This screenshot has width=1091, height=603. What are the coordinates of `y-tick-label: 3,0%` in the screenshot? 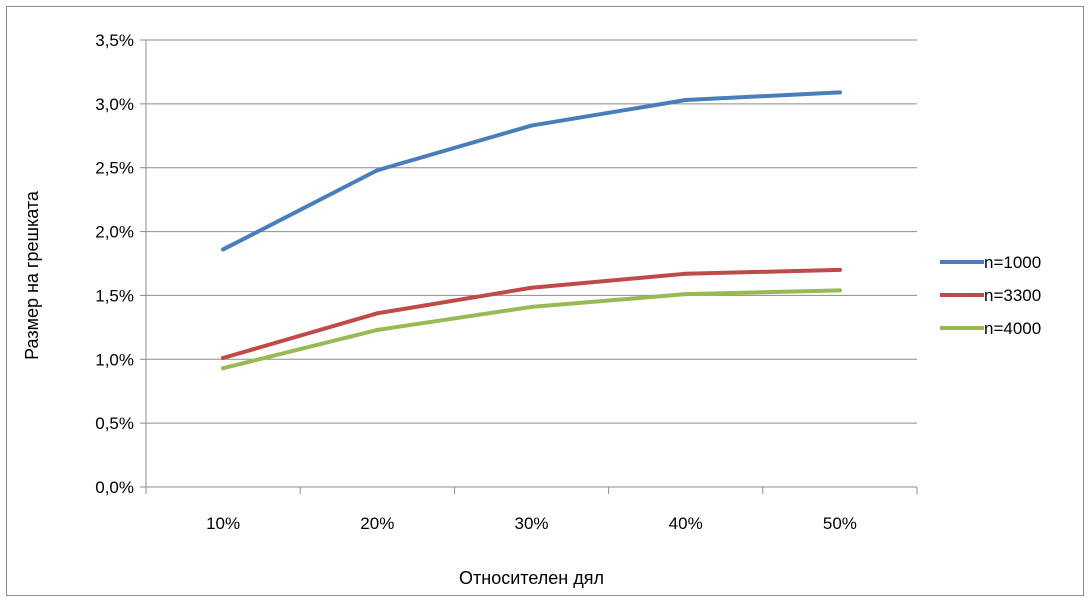 It's located at (114, 104).